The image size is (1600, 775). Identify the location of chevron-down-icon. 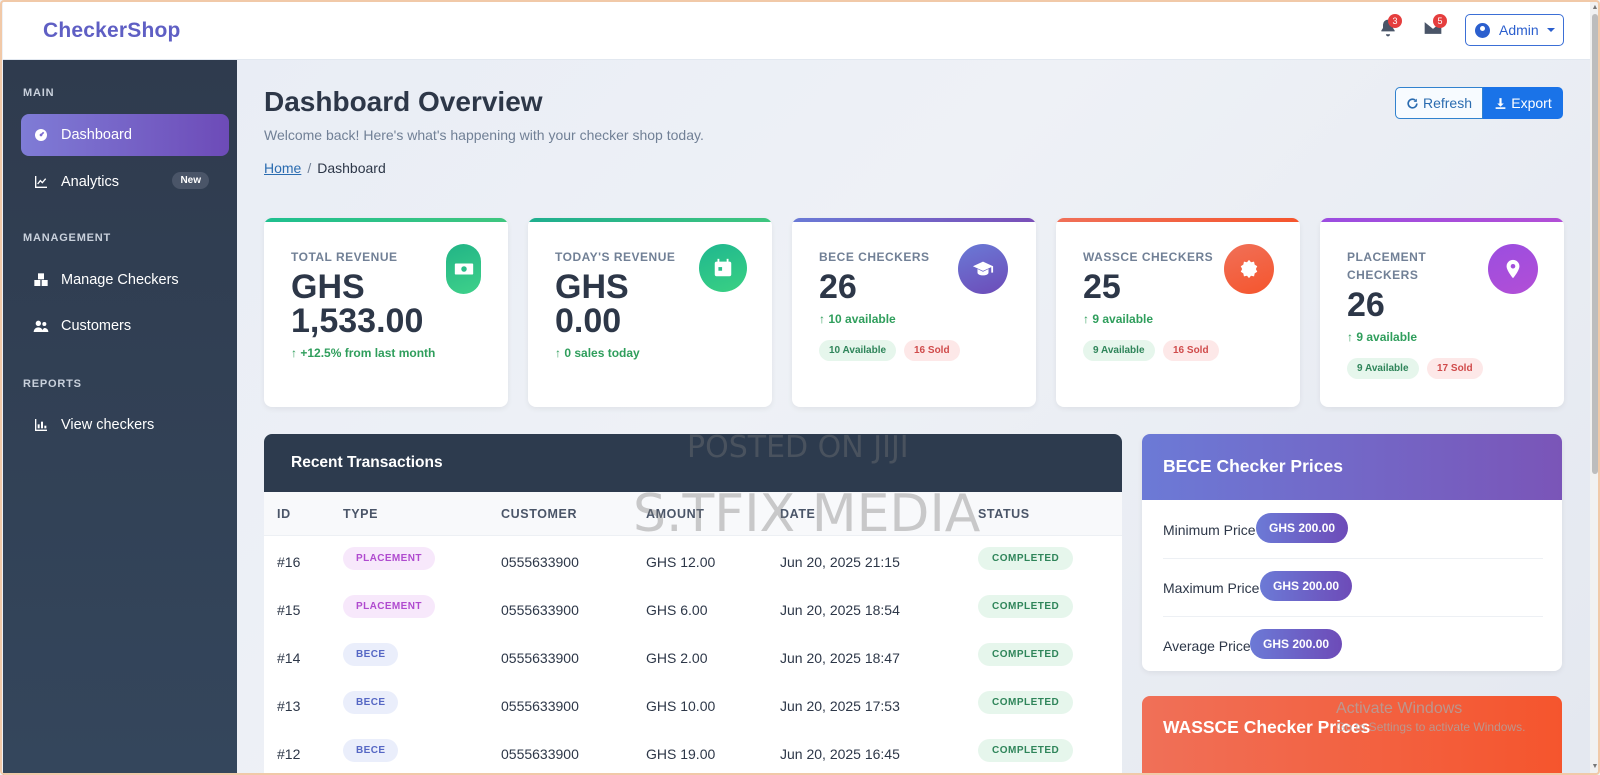
(1550, 30).